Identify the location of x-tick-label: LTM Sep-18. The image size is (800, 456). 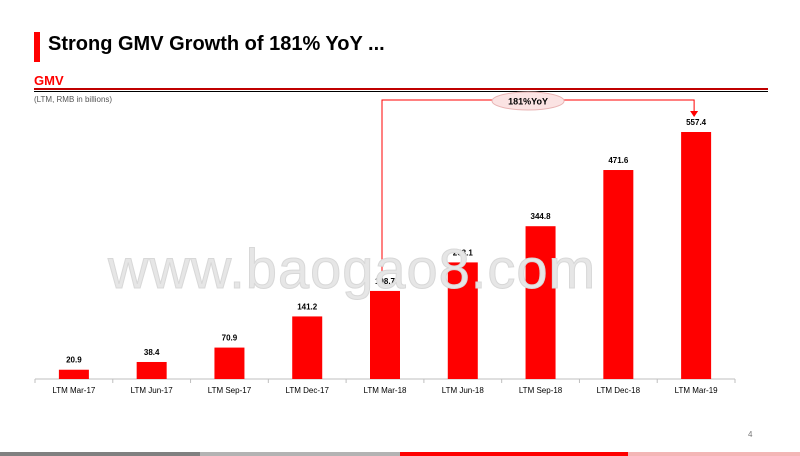
(541, 390).